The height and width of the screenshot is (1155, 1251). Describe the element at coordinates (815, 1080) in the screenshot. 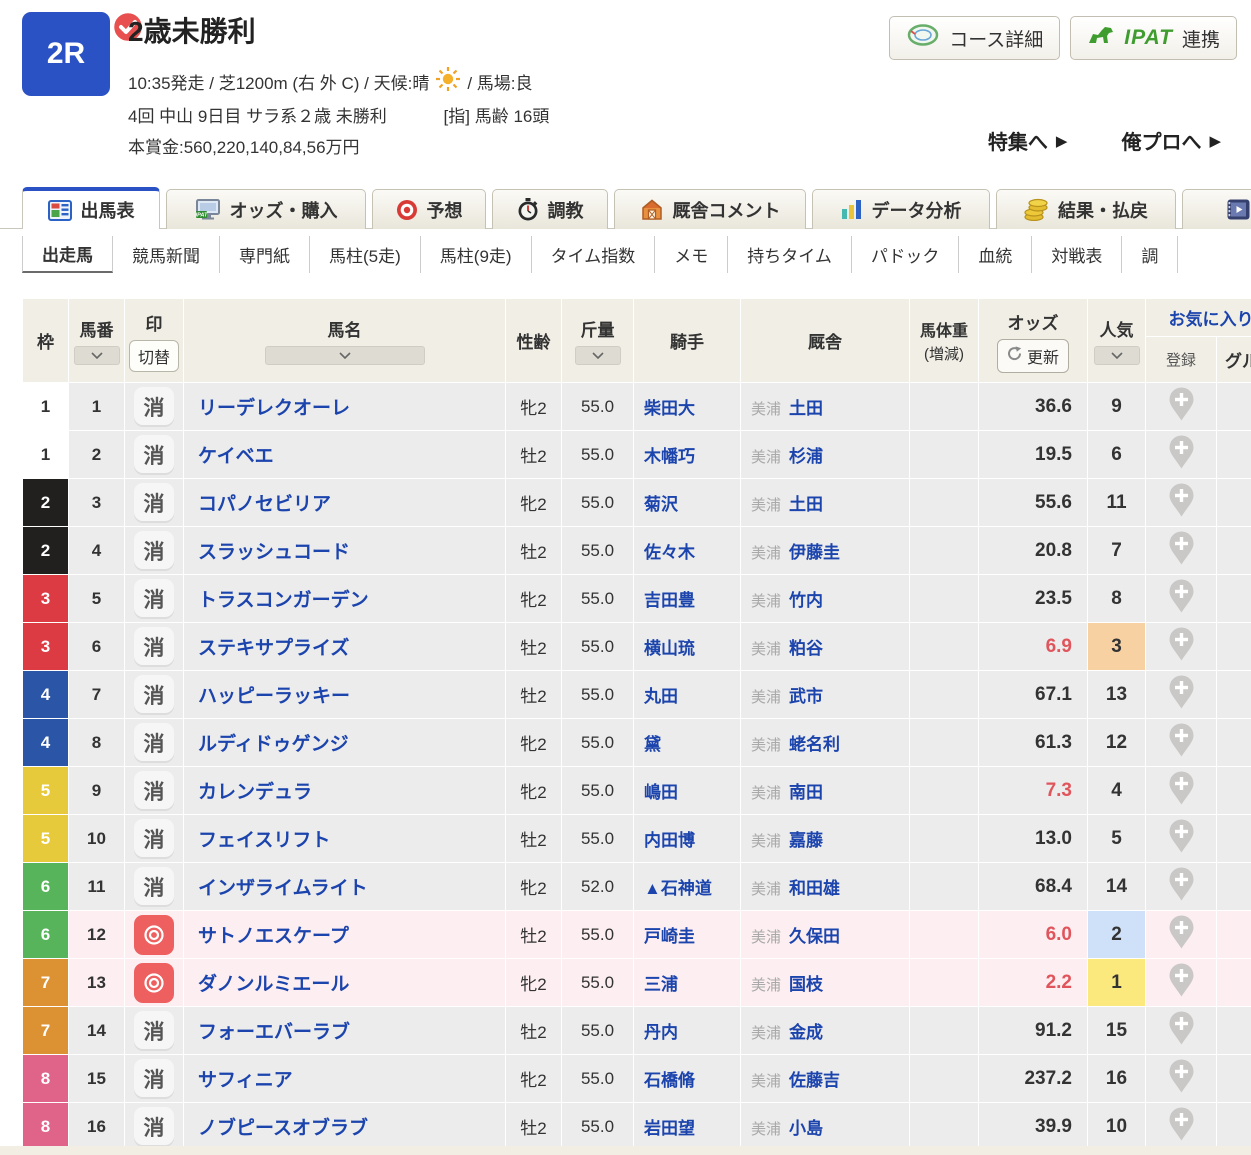

I see `trainer-link: 佐藤吉` at that location.